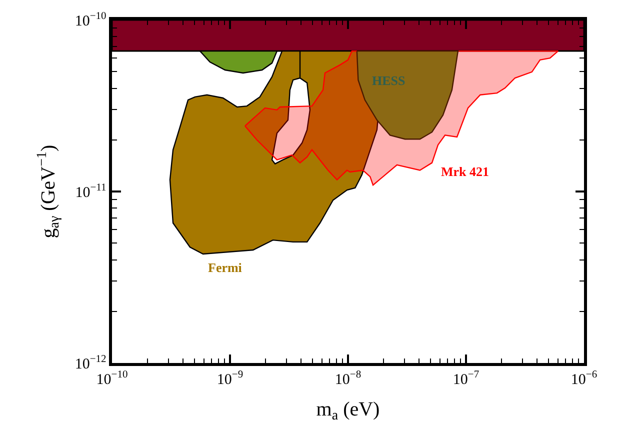 The image size is (619, 437). Describe the element at coordinates (348, 411) in the screenshot. I see `x-axis-title: m$_{a}$ (eV)` at that location.